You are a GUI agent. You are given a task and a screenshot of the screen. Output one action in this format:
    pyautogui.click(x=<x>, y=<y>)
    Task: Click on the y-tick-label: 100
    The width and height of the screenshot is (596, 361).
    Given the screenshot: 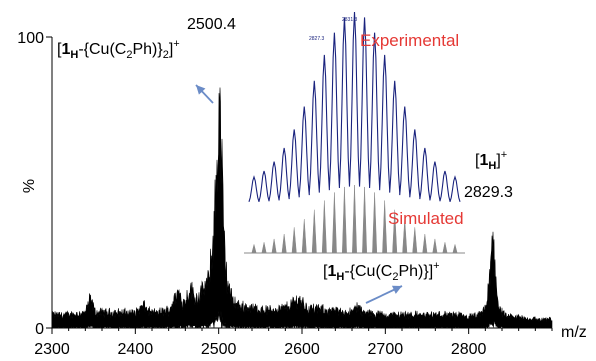 What is the action you would take?
    pyautogui.click(x=30, y=38)
    